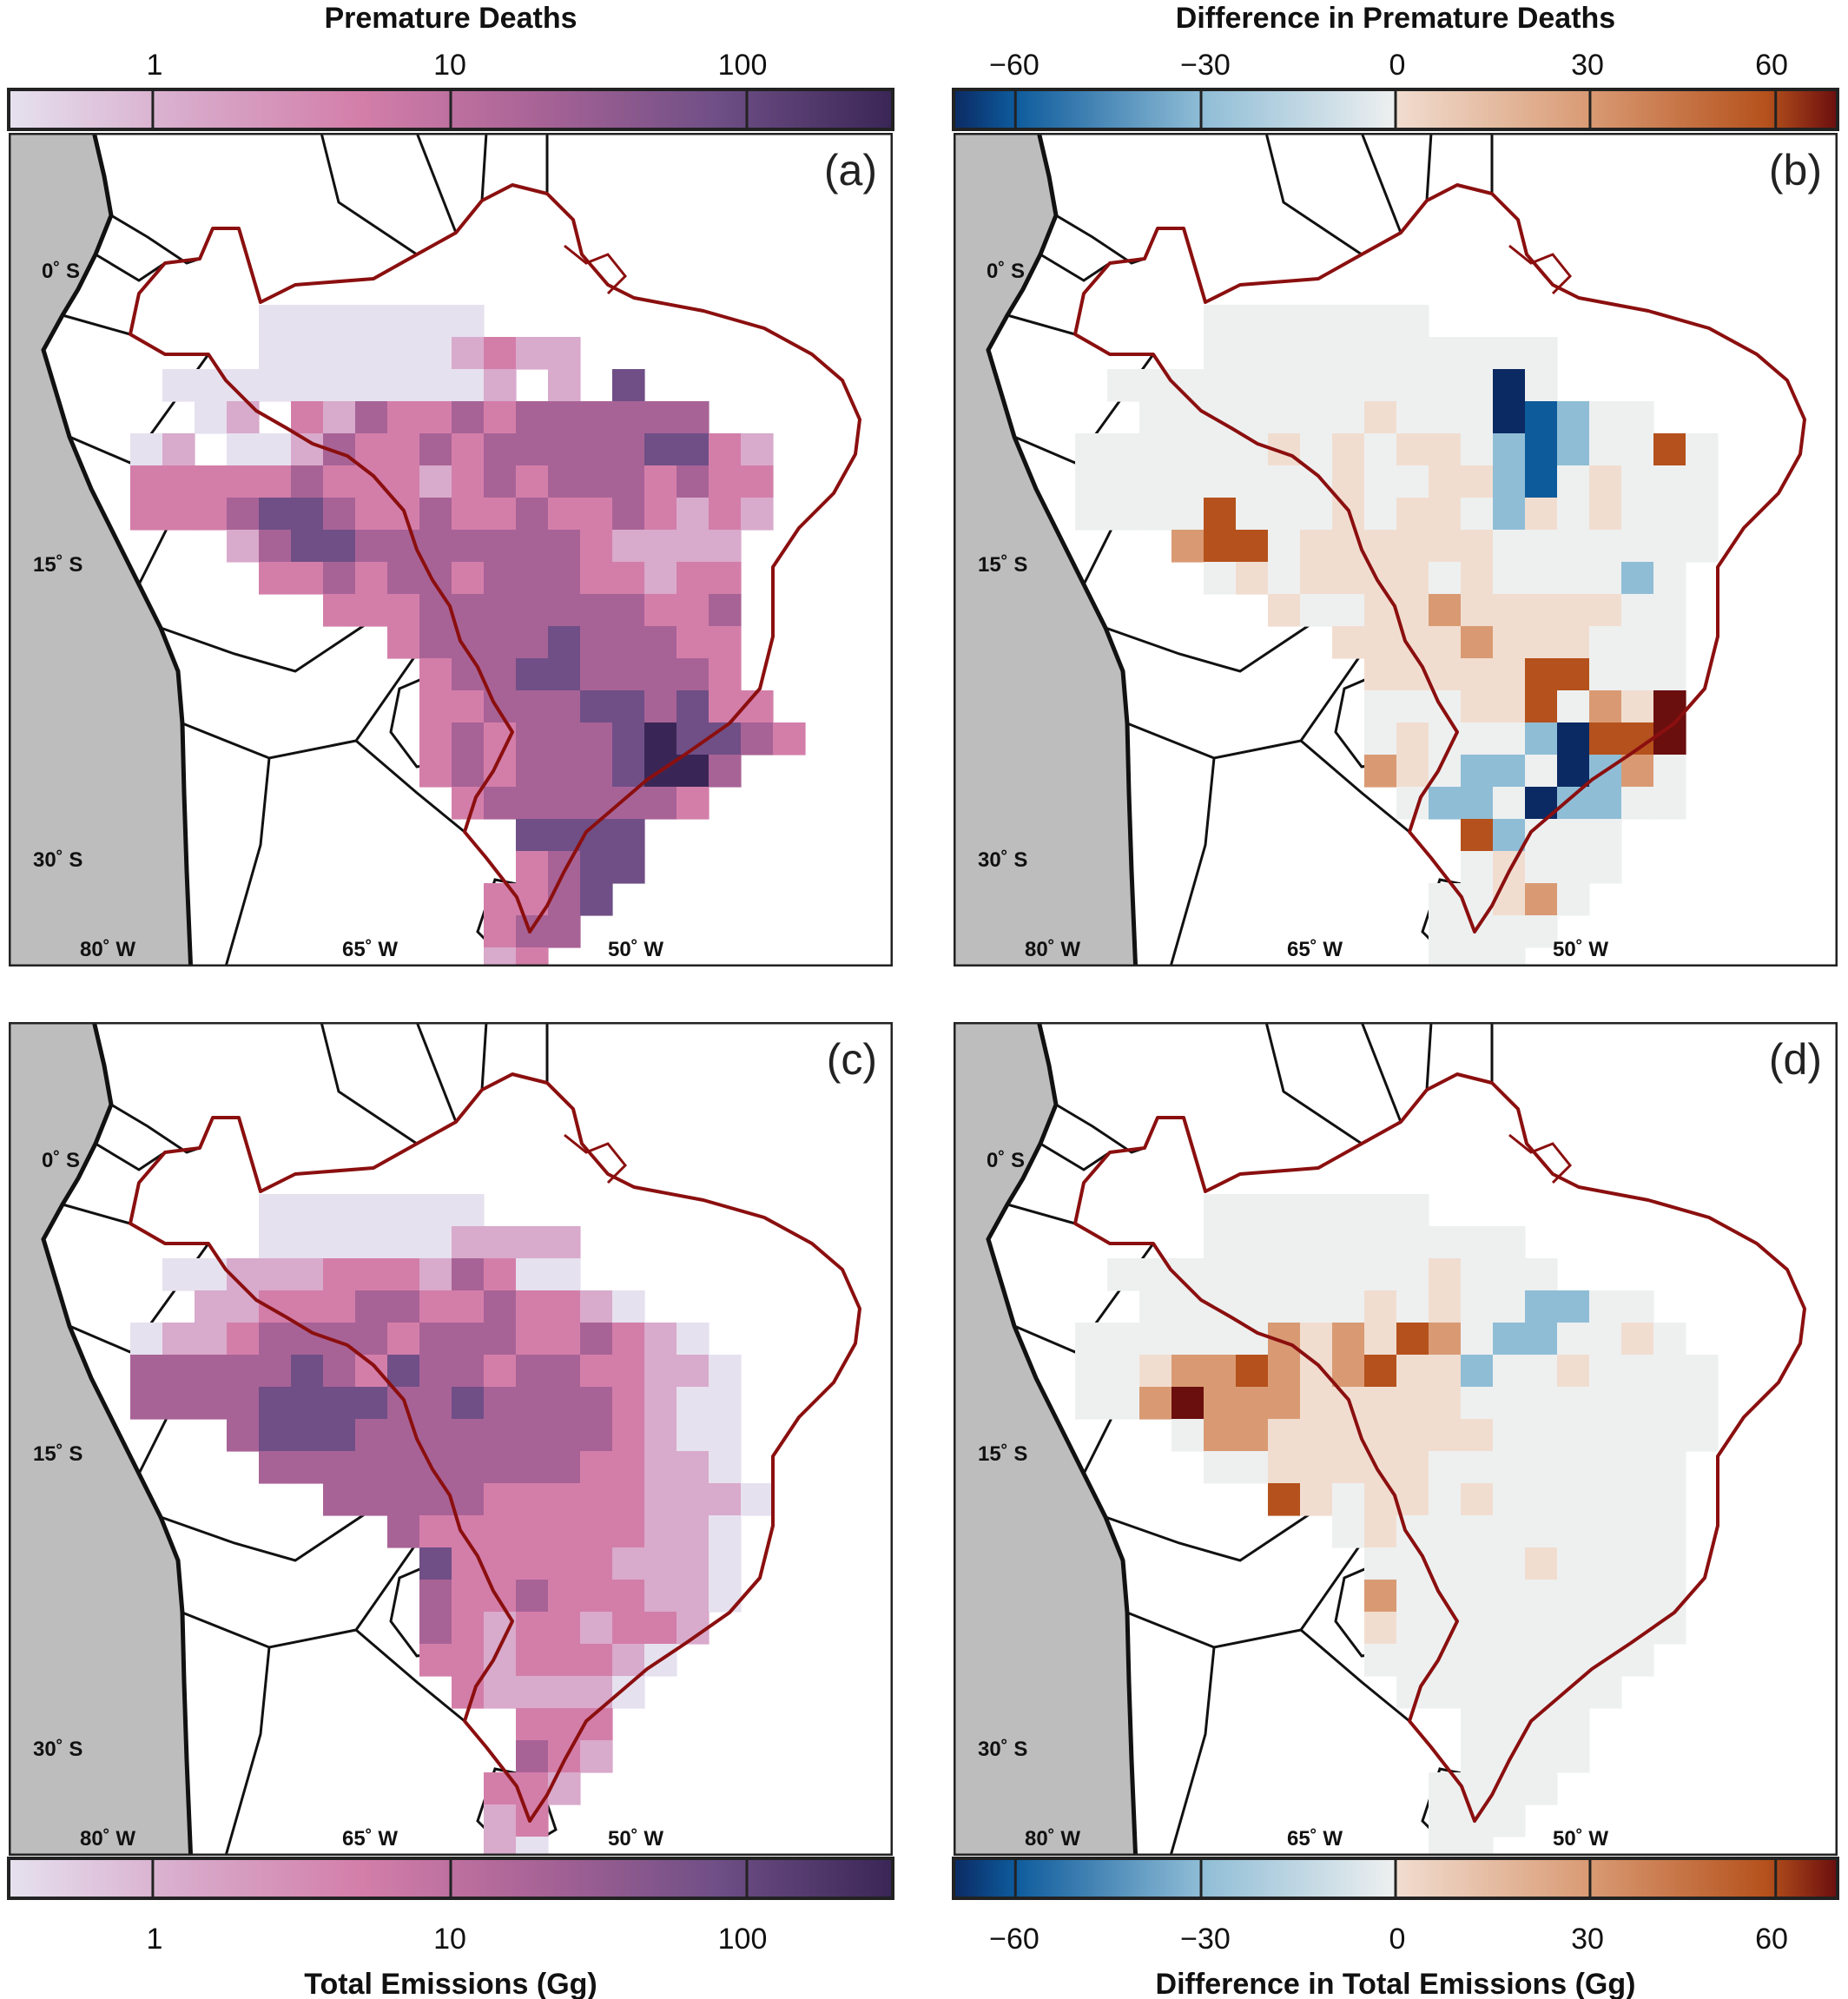 This screenshot has height=1999, width=1848. I want to click on colorbar-c-ticks: 1 10 100, so click(458, 1939).